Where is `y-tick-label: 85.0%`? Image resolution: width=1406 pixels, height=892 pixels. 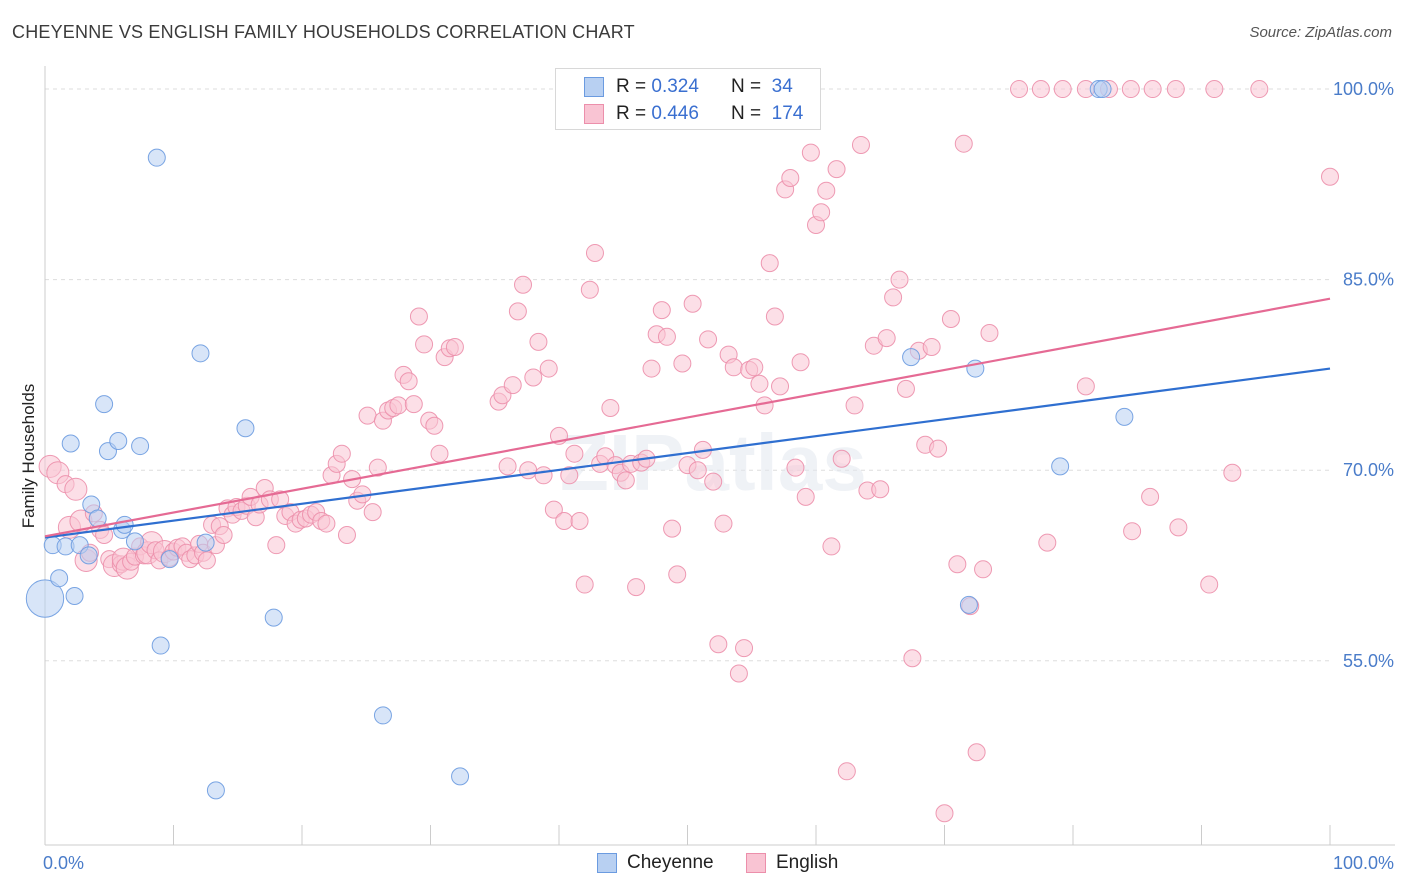
y-tick-label: 85.0% is located at coordinates (1368, 280).